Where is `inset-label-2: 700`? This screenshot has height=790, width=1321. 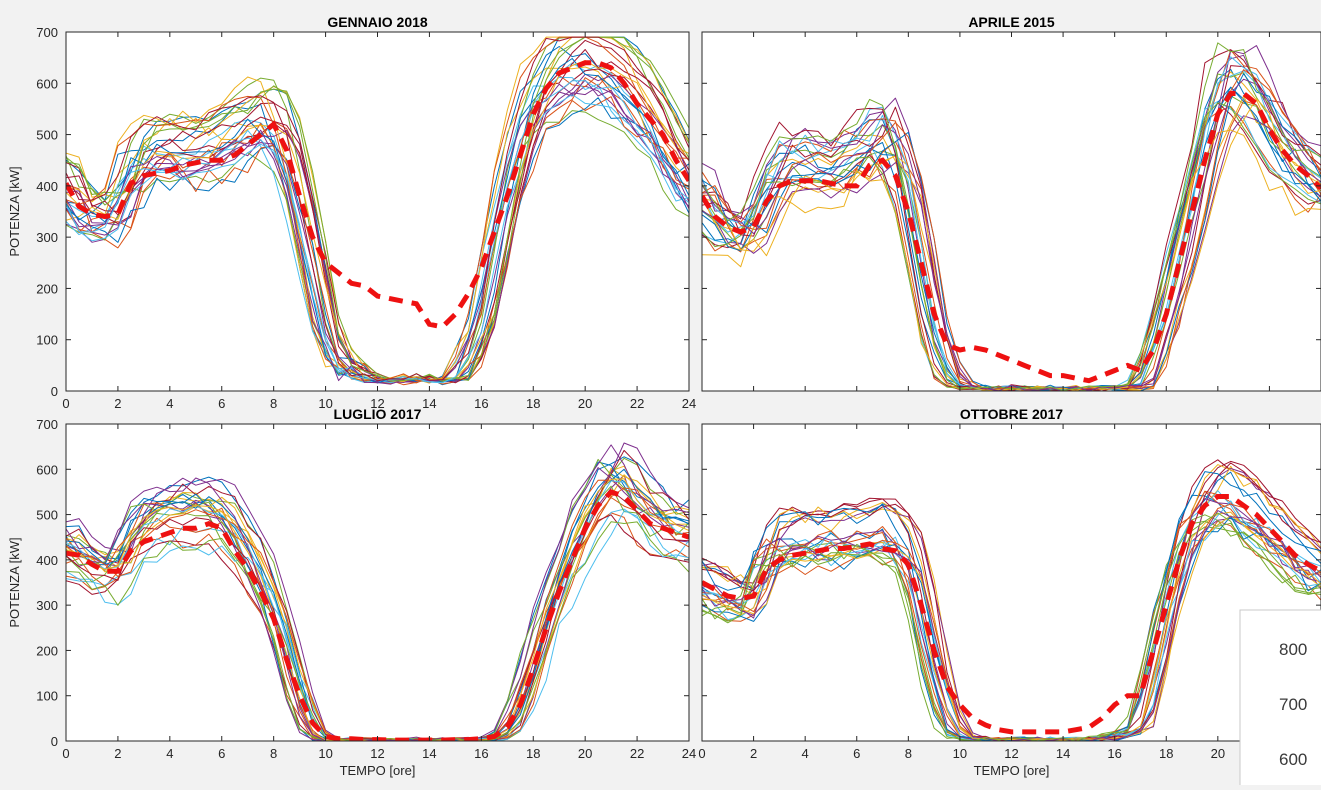
inset-label-2: 700 is located at coordinates (1293, 704).